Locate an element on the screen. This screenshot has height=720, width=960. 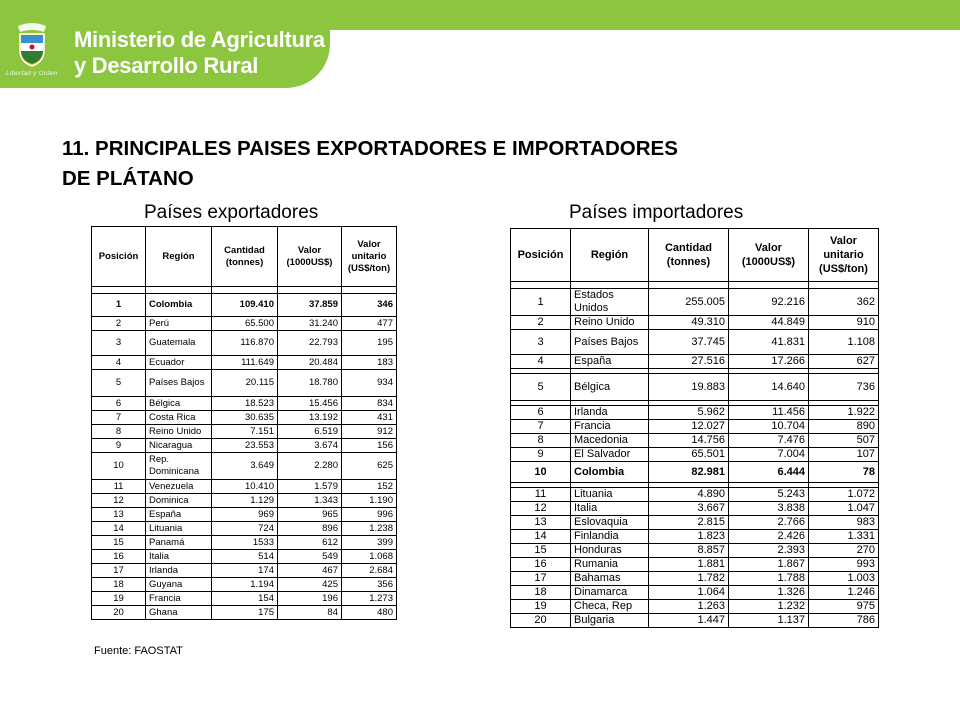
region-cell: Macedonia is located at coordinates (609, 440).